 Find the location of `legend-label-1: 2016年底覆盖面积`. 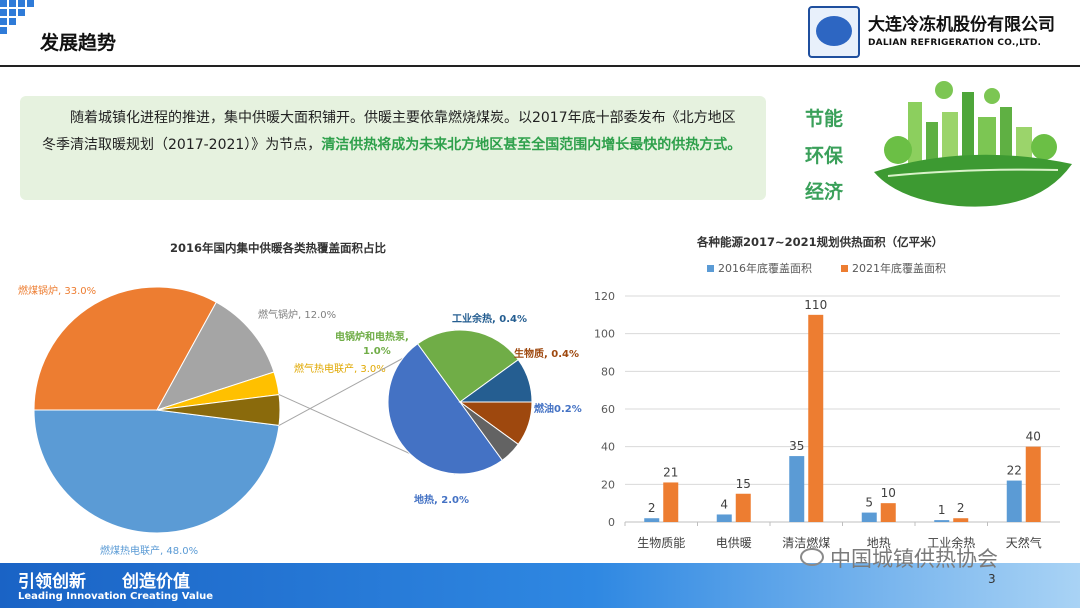

legend-label-1: 2016年底覆盖面积 is located at coordinates (765, 268).